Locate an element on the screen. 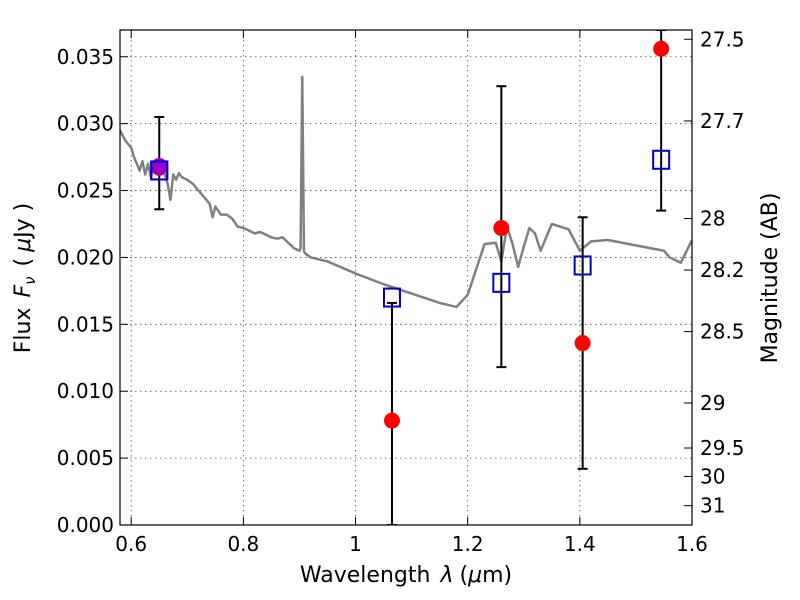 Image resolution: width=800 pixels, height=600 pixels. x-tick-label: 1.2 is located at coordinates (468, 544).